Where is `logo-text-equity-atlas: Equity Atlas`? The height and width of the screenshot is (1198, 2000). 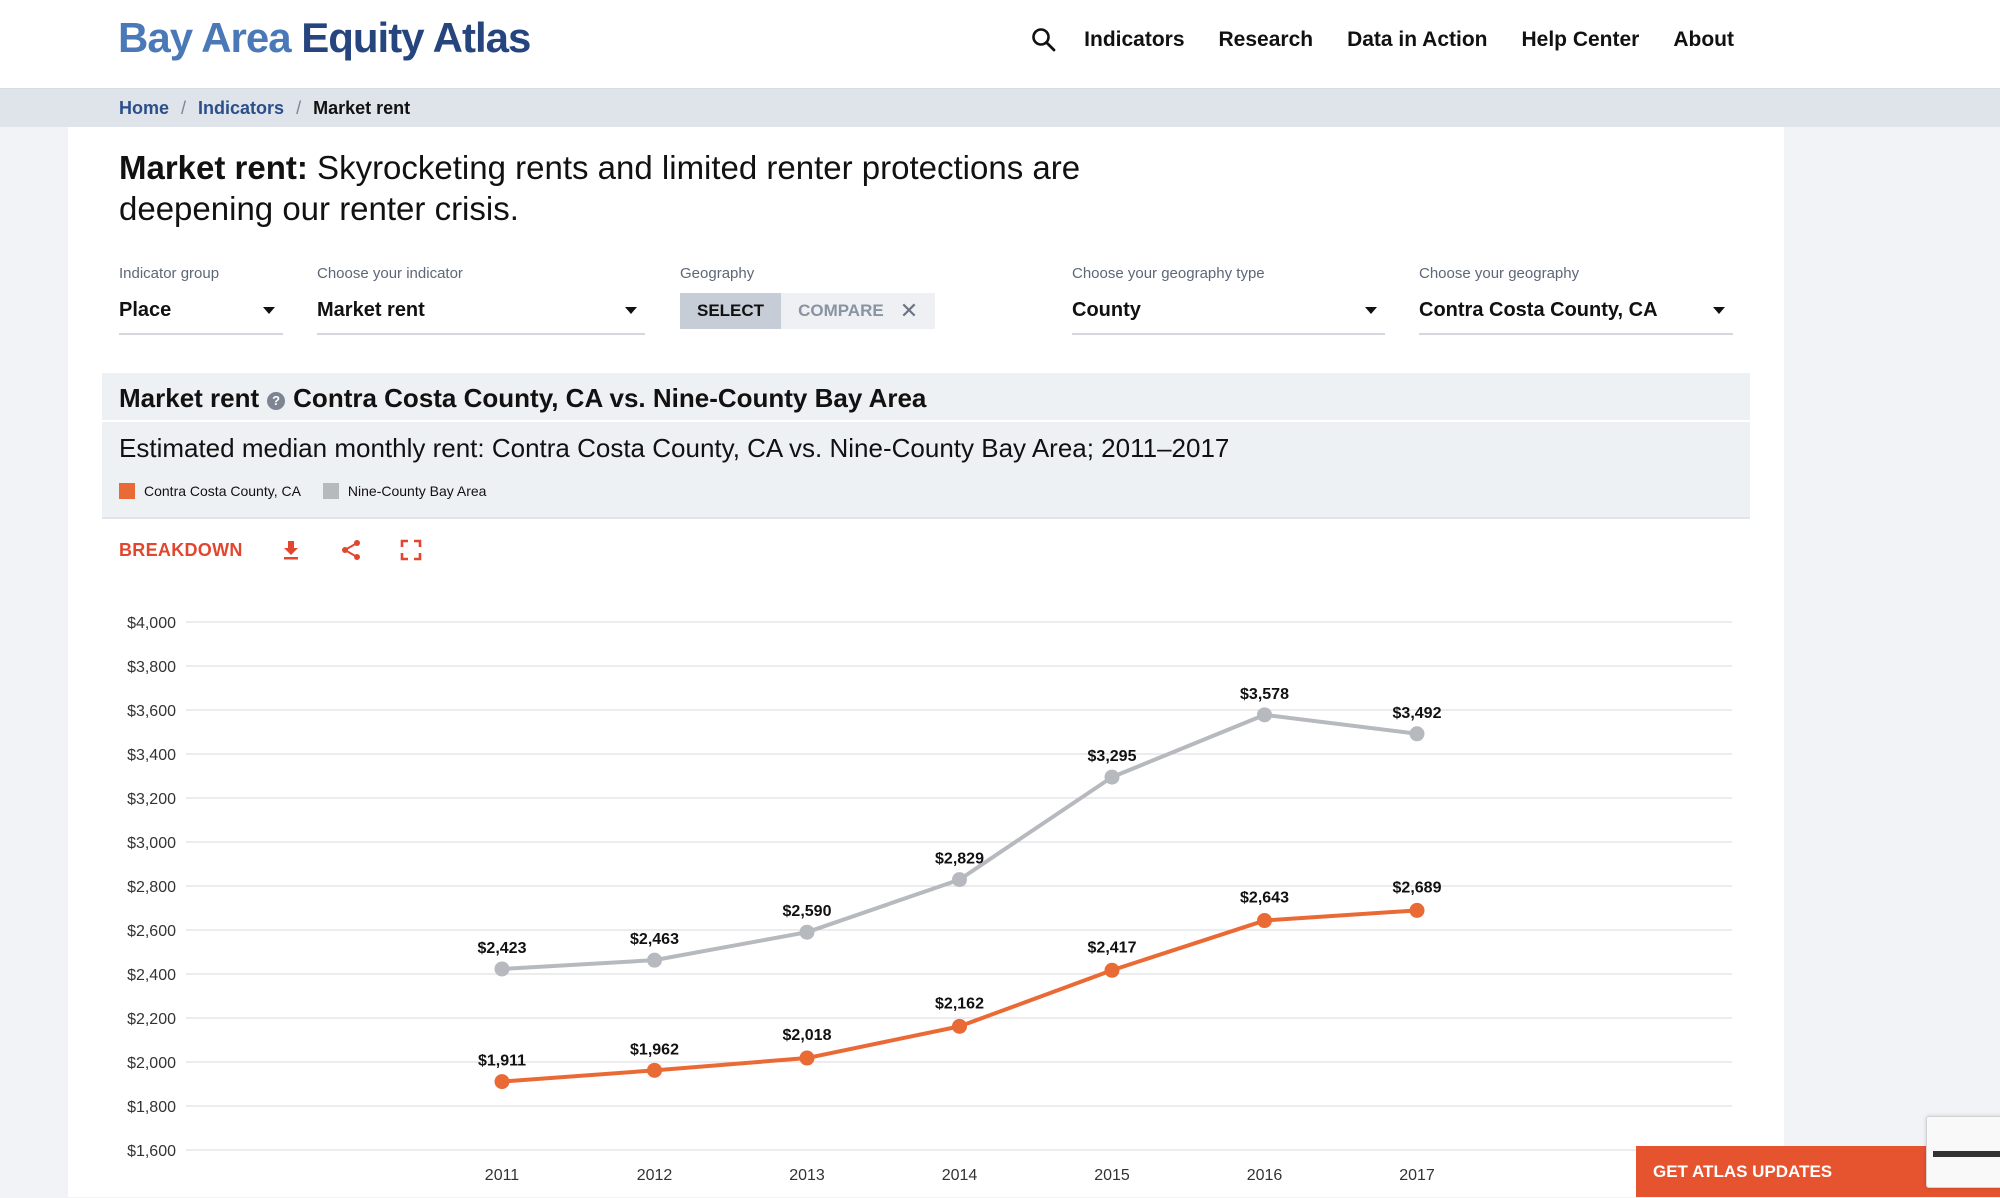
logo-text-equity-atlas: Equity Atlas is located at coordinates (416, 37).